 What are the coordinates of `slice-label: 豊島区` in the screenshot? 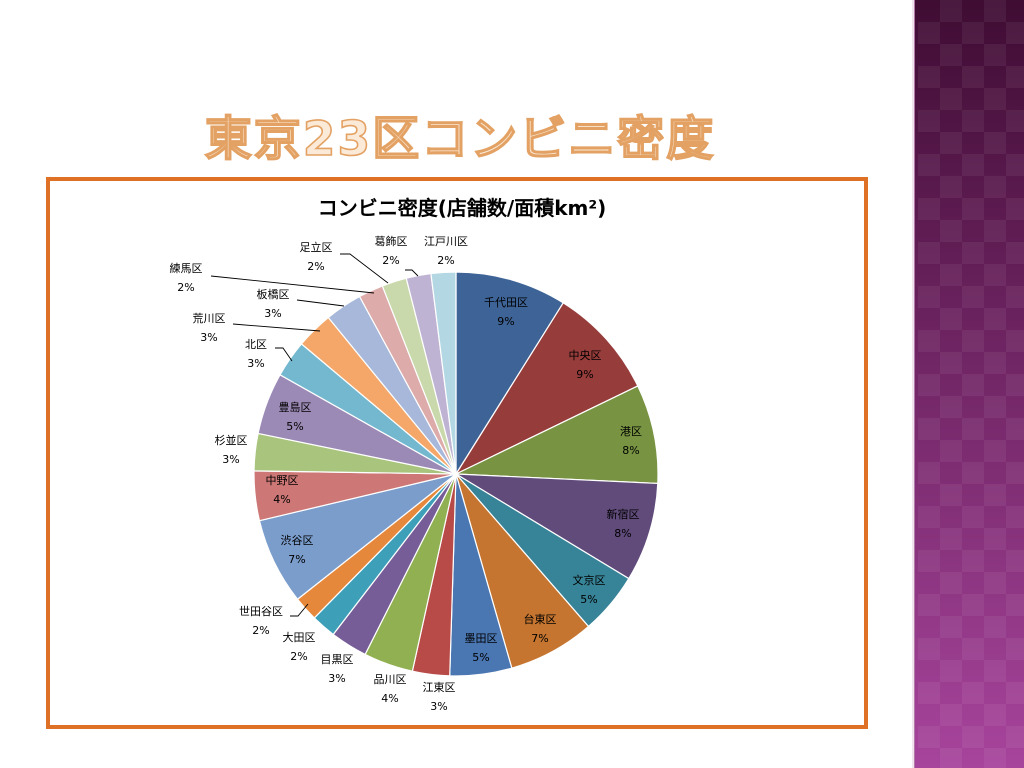 It's located at (295, 407).